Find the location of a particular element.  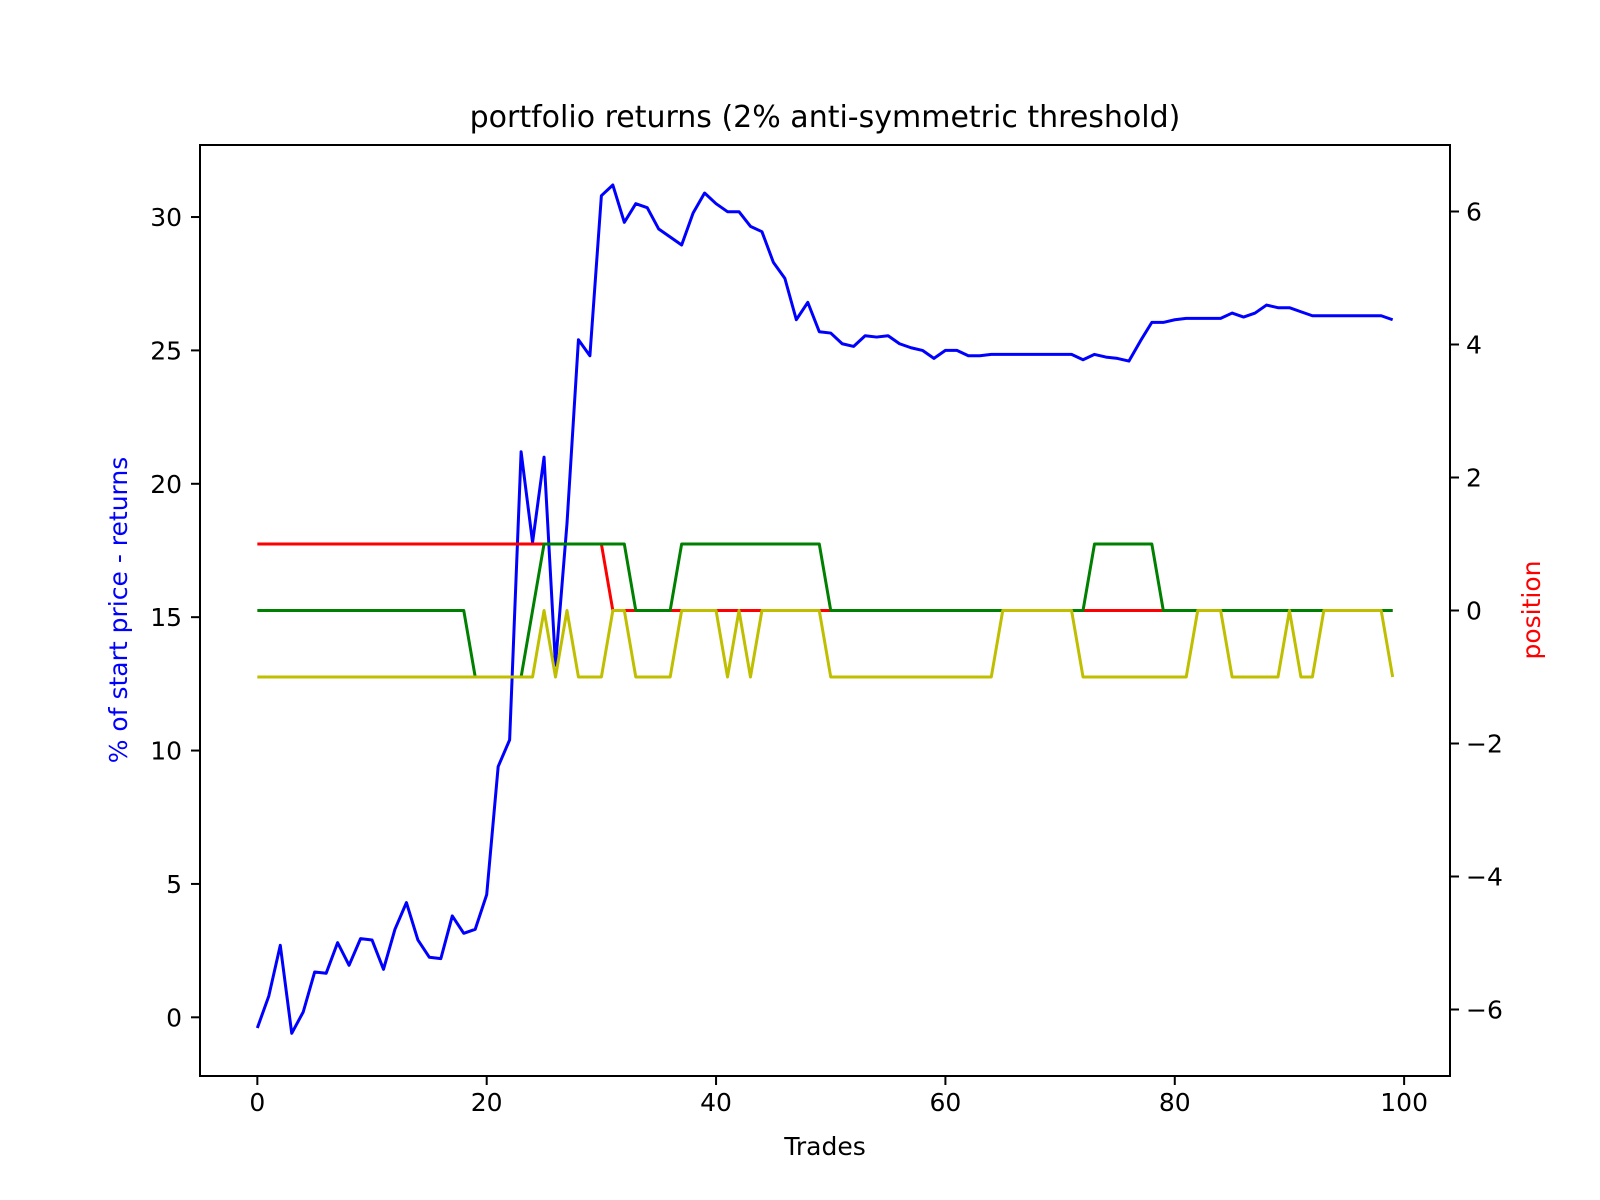

y-left-tick-label: 25 is located at coordinates (166, 350).